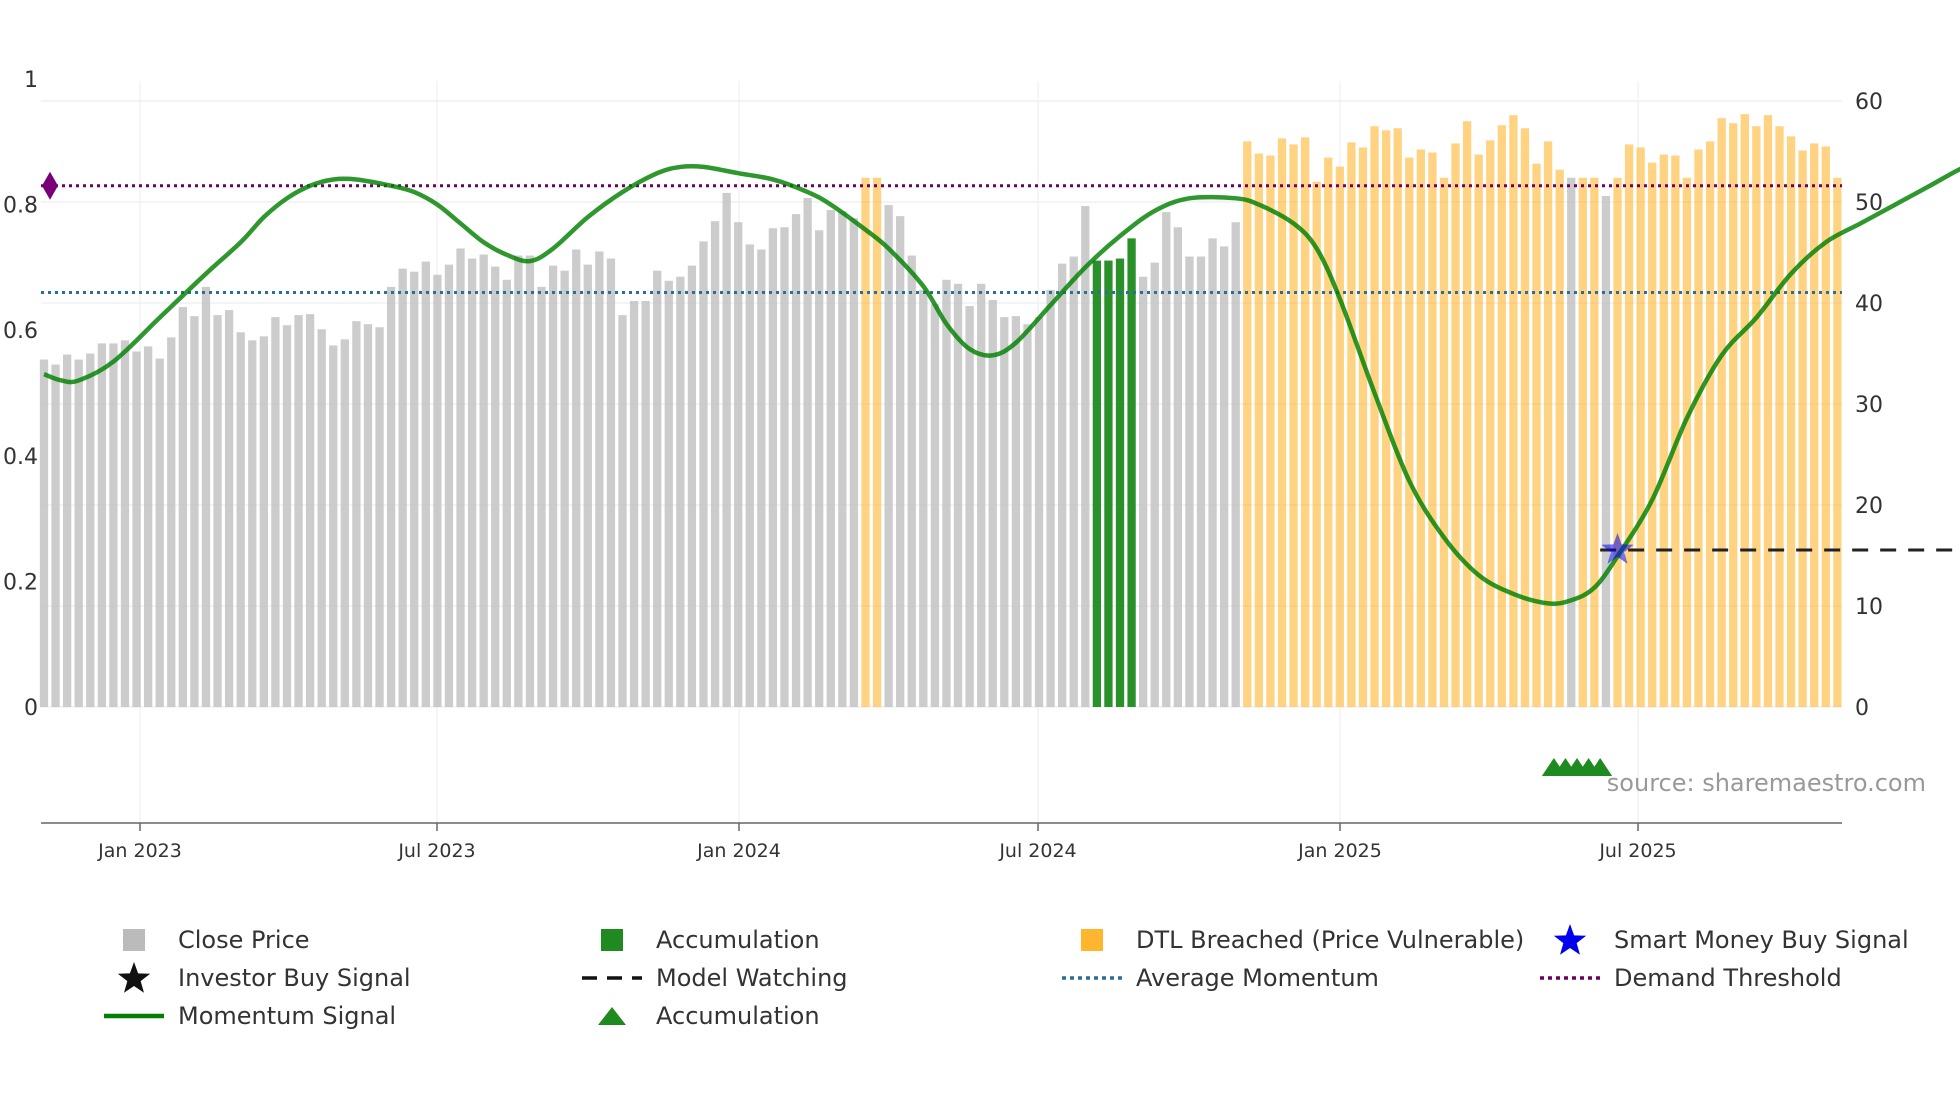 This screenshot has width=1960, height=1102. What do you see at coordinates (31, 80) in the screenshot?
I see `left-y-tick-label: 1` at bounding box center [31, 80].